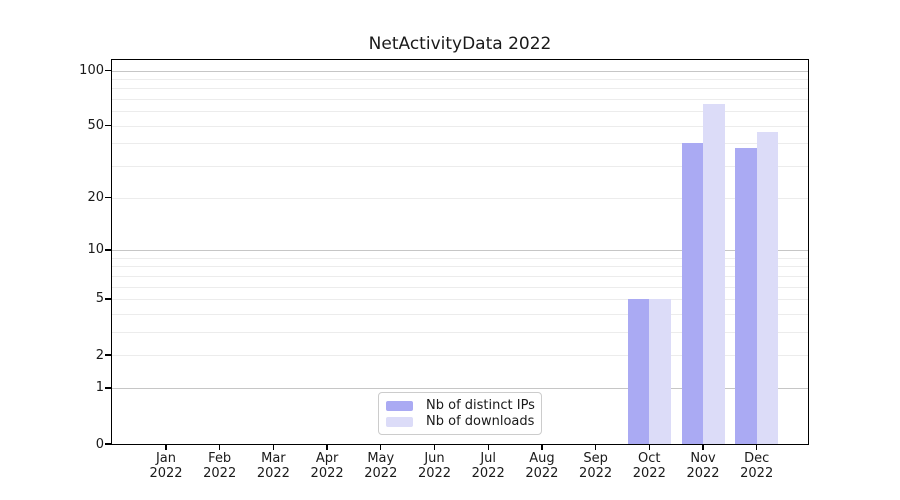  Describe the element at coordinates (99, 388) in the screenshot. I see `y-tick-label-1: 1` at that location.